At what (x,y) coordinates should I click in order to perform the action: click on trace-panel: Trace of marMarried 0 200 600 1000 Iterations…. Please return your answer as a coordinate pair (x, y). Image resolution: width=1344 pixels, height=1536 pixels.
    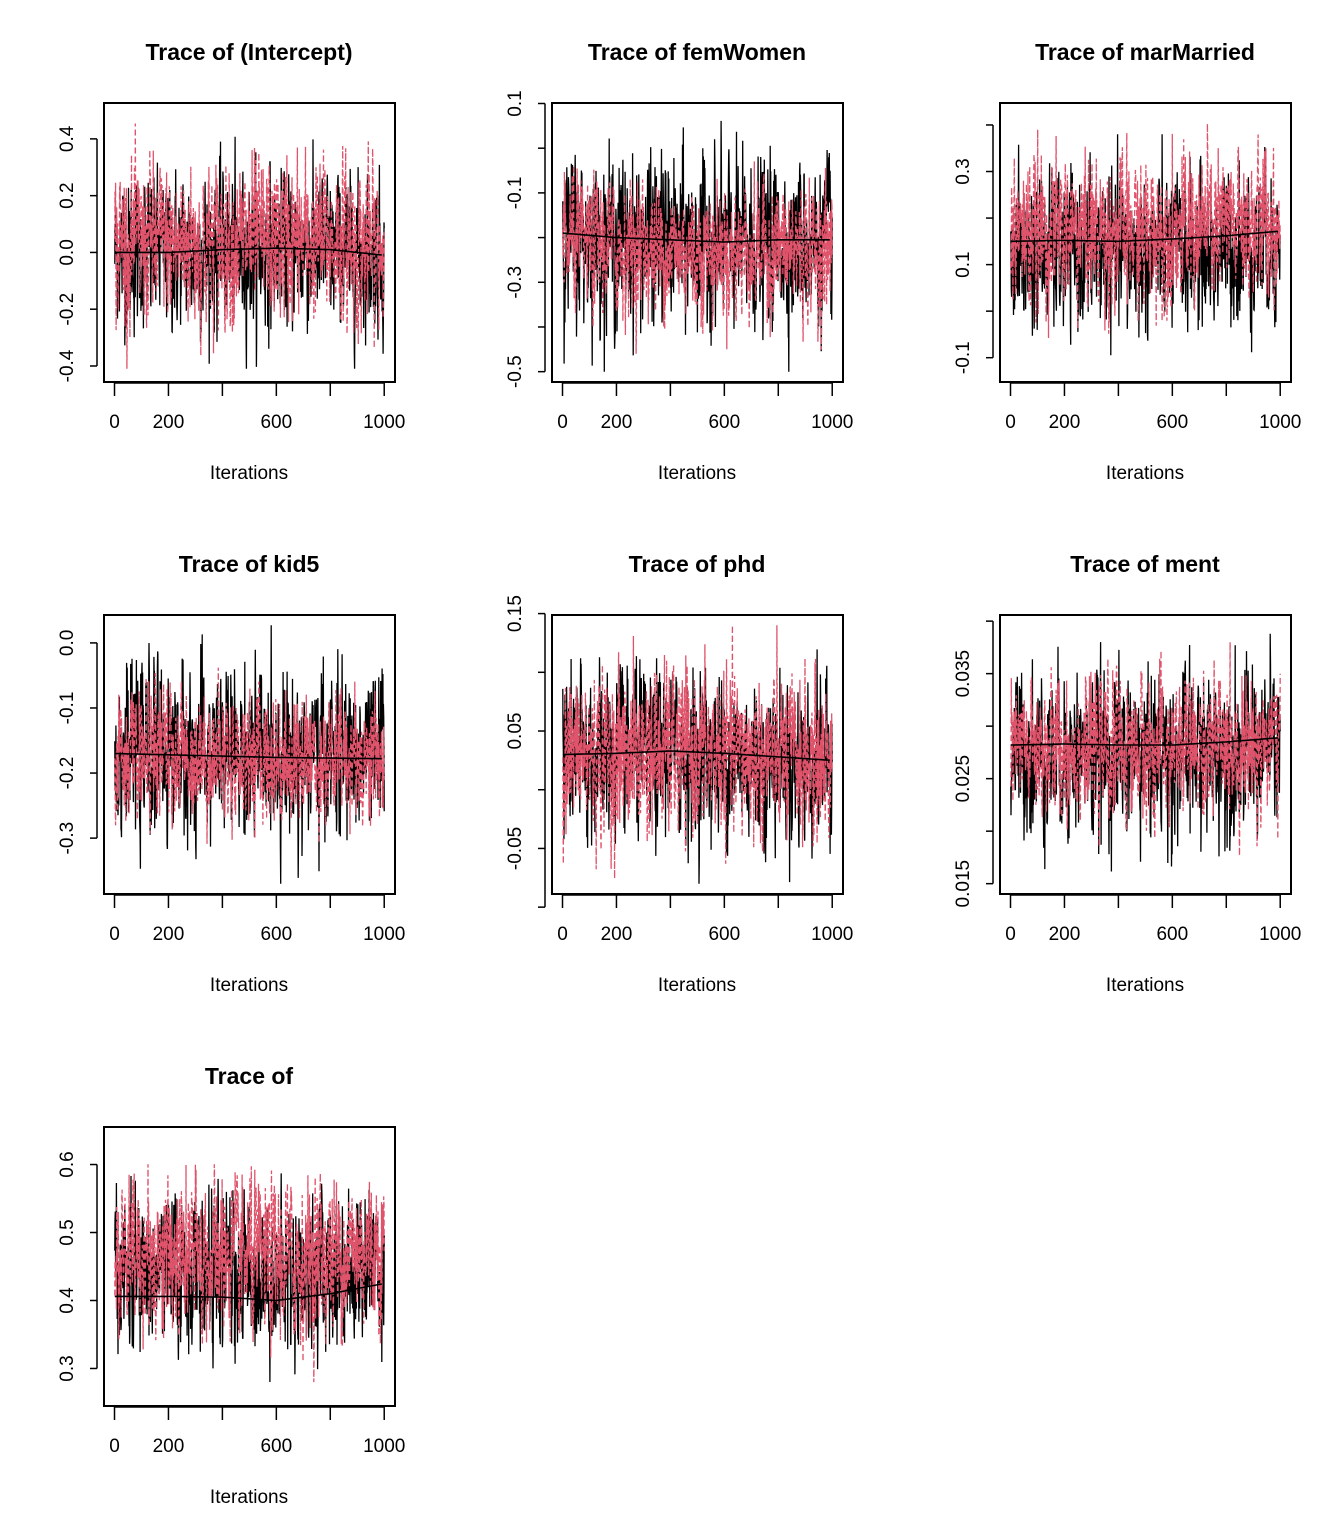
    Looking at the image, I should click on (1127, 261).